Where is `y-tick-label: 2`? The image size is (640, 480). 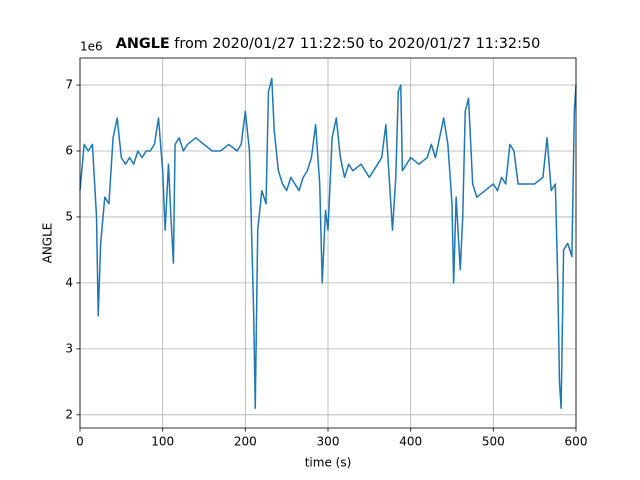
y-tick-label: 2 is located at coordinates (69, 414).